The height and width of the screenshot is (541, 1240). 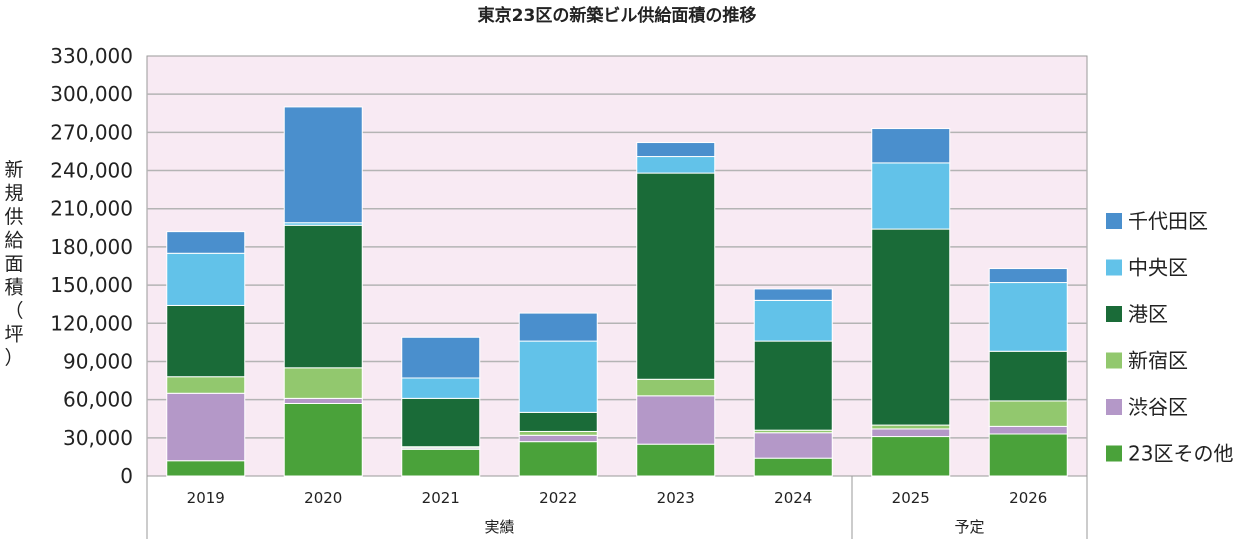 I want to click on y-tick-label: 240,000, so click(x=91, y=171).